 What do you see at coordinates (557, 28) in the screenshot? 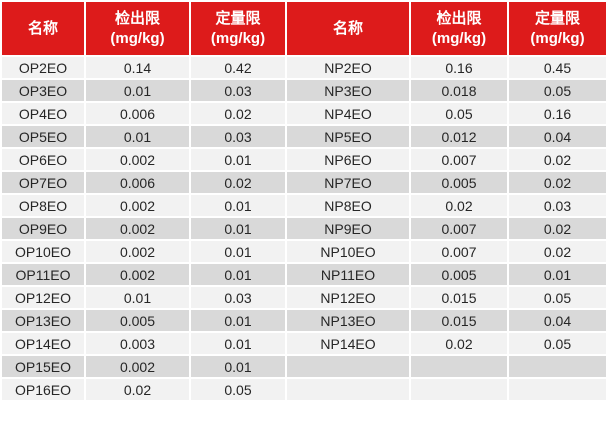
I see `header-quantification-limit-right: 定量限 (mg/kg)` at bounding box center [557, 28].